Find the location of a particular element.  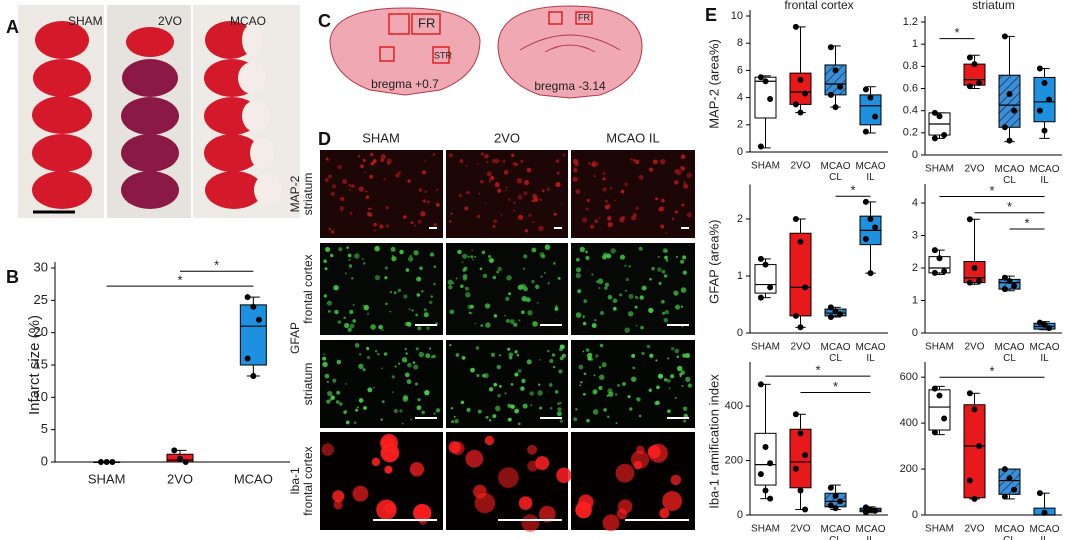

y-tick-label: 20 is located at coordinates (41, 331).